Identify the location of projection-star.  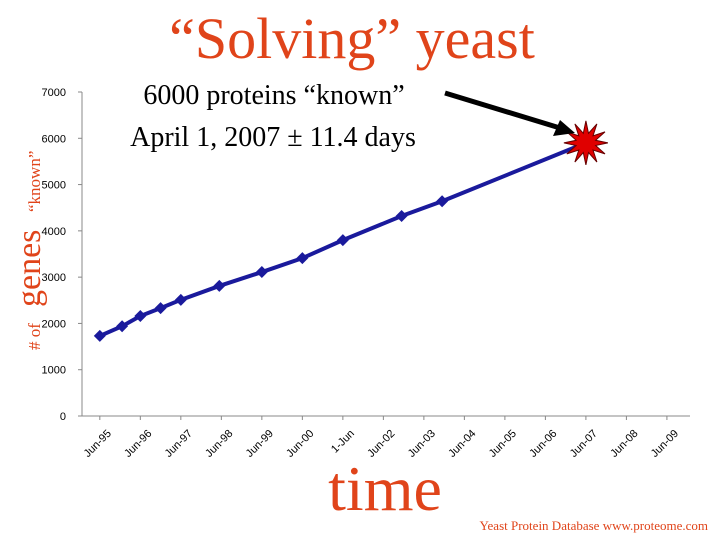
(586, 143).